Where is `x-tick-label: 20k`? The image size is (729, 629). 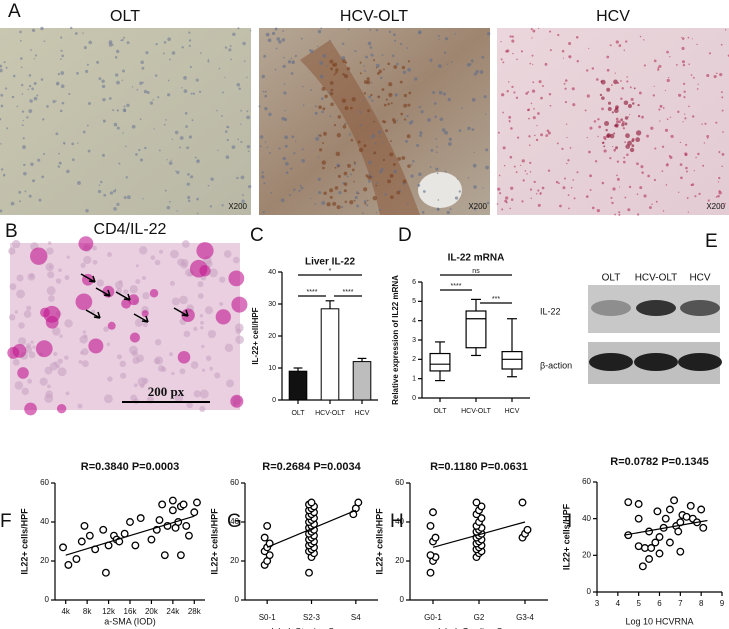
x-tick-label: 20k is located at coordinates (152, 611).